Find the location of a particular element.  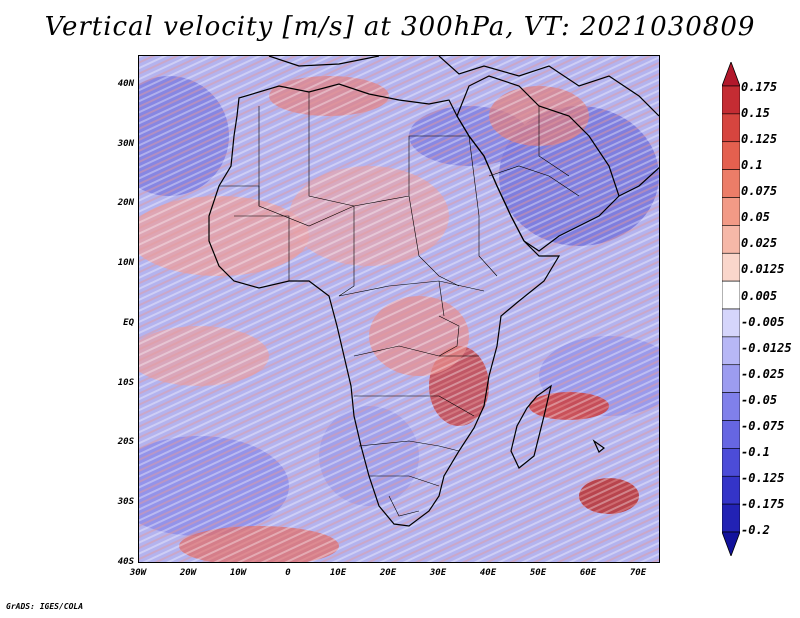

lat-tick: 10S is located at coordinates (125, 383).